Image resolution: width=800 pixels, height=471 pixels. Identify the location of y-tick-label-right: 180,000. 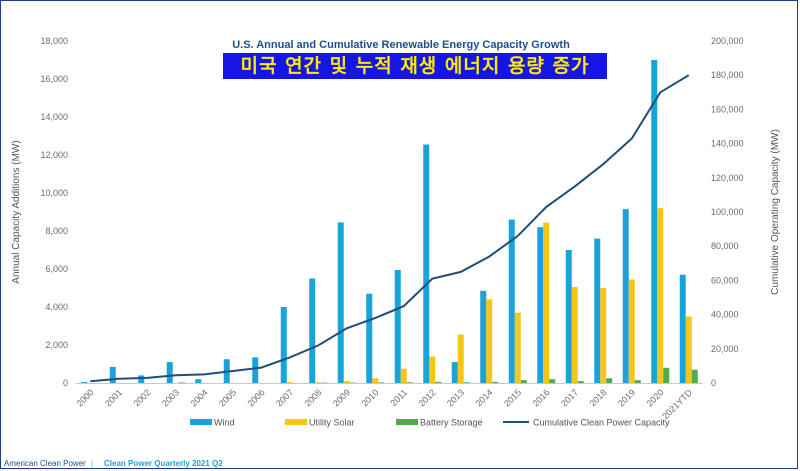
(727, 75).